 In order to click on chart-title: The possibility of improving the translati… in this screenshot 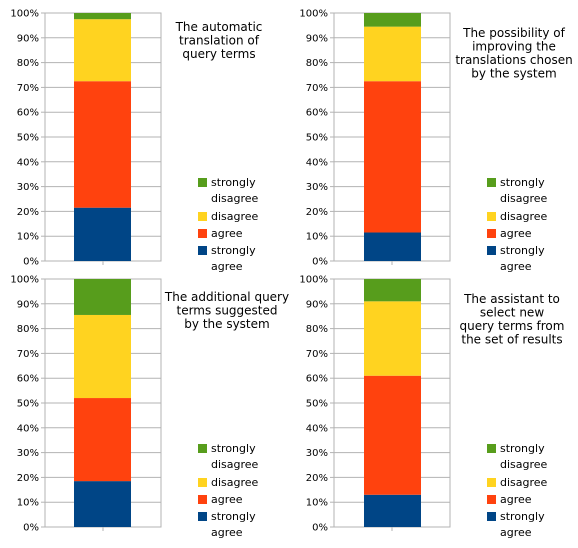, I will do `click(513, 53)`.